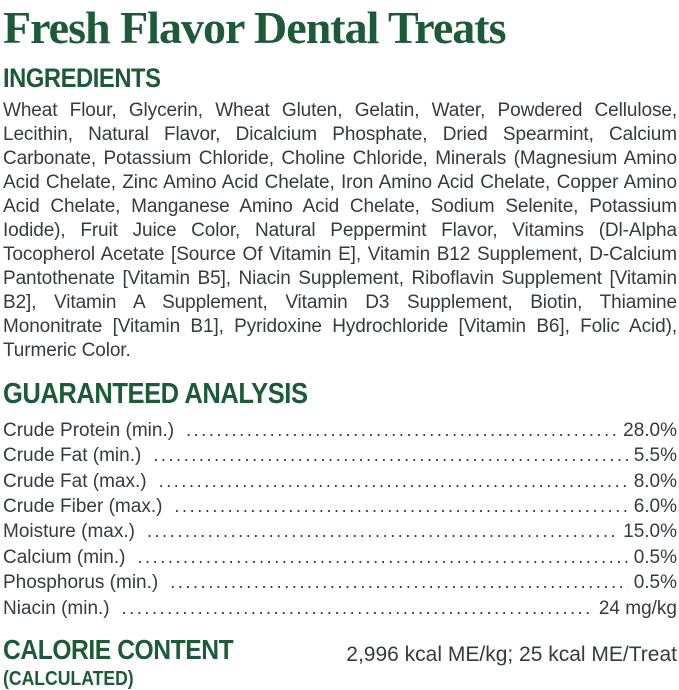 This screenshot has height=690, width=679. I want to click on table-row: Crude Fat (max.) 8.0%, so click(340, 481).